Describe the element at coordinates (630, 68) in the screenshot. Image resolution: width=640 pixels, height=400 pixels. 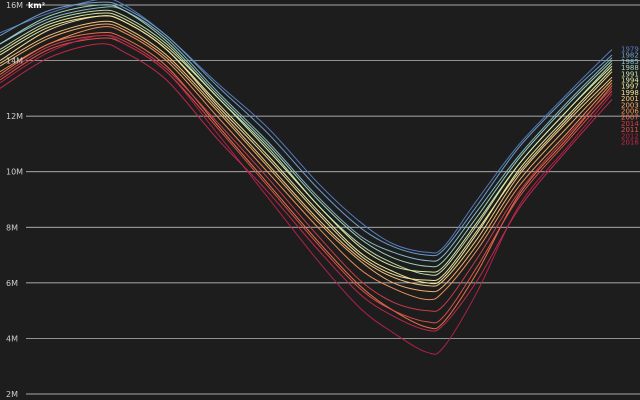
I see `series-end-label-1988: 1988` at that location.